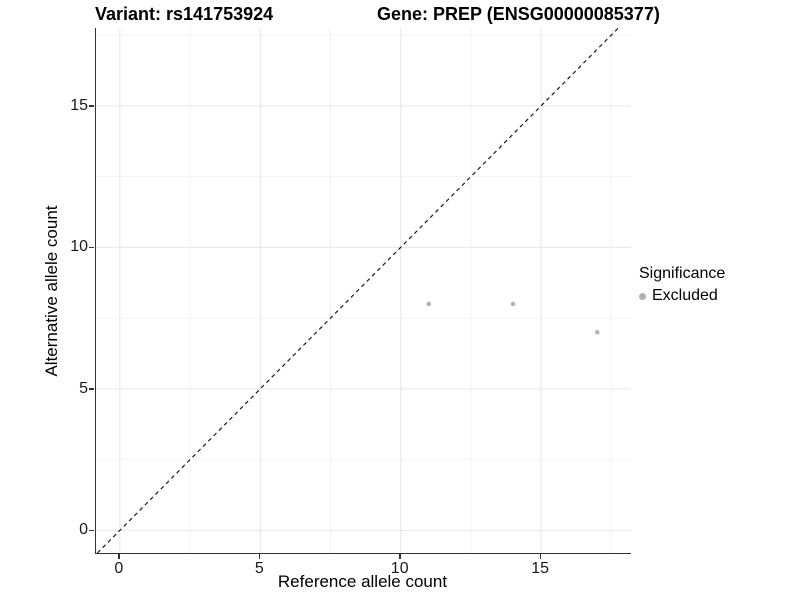 The height and width of the screenshot is (600, 800). What do you see at coordinates (518, 14) in the screenshot?
I see `gene-title: Gene: PREP (ENSG00000085377)` at bounding box center [518, 14].